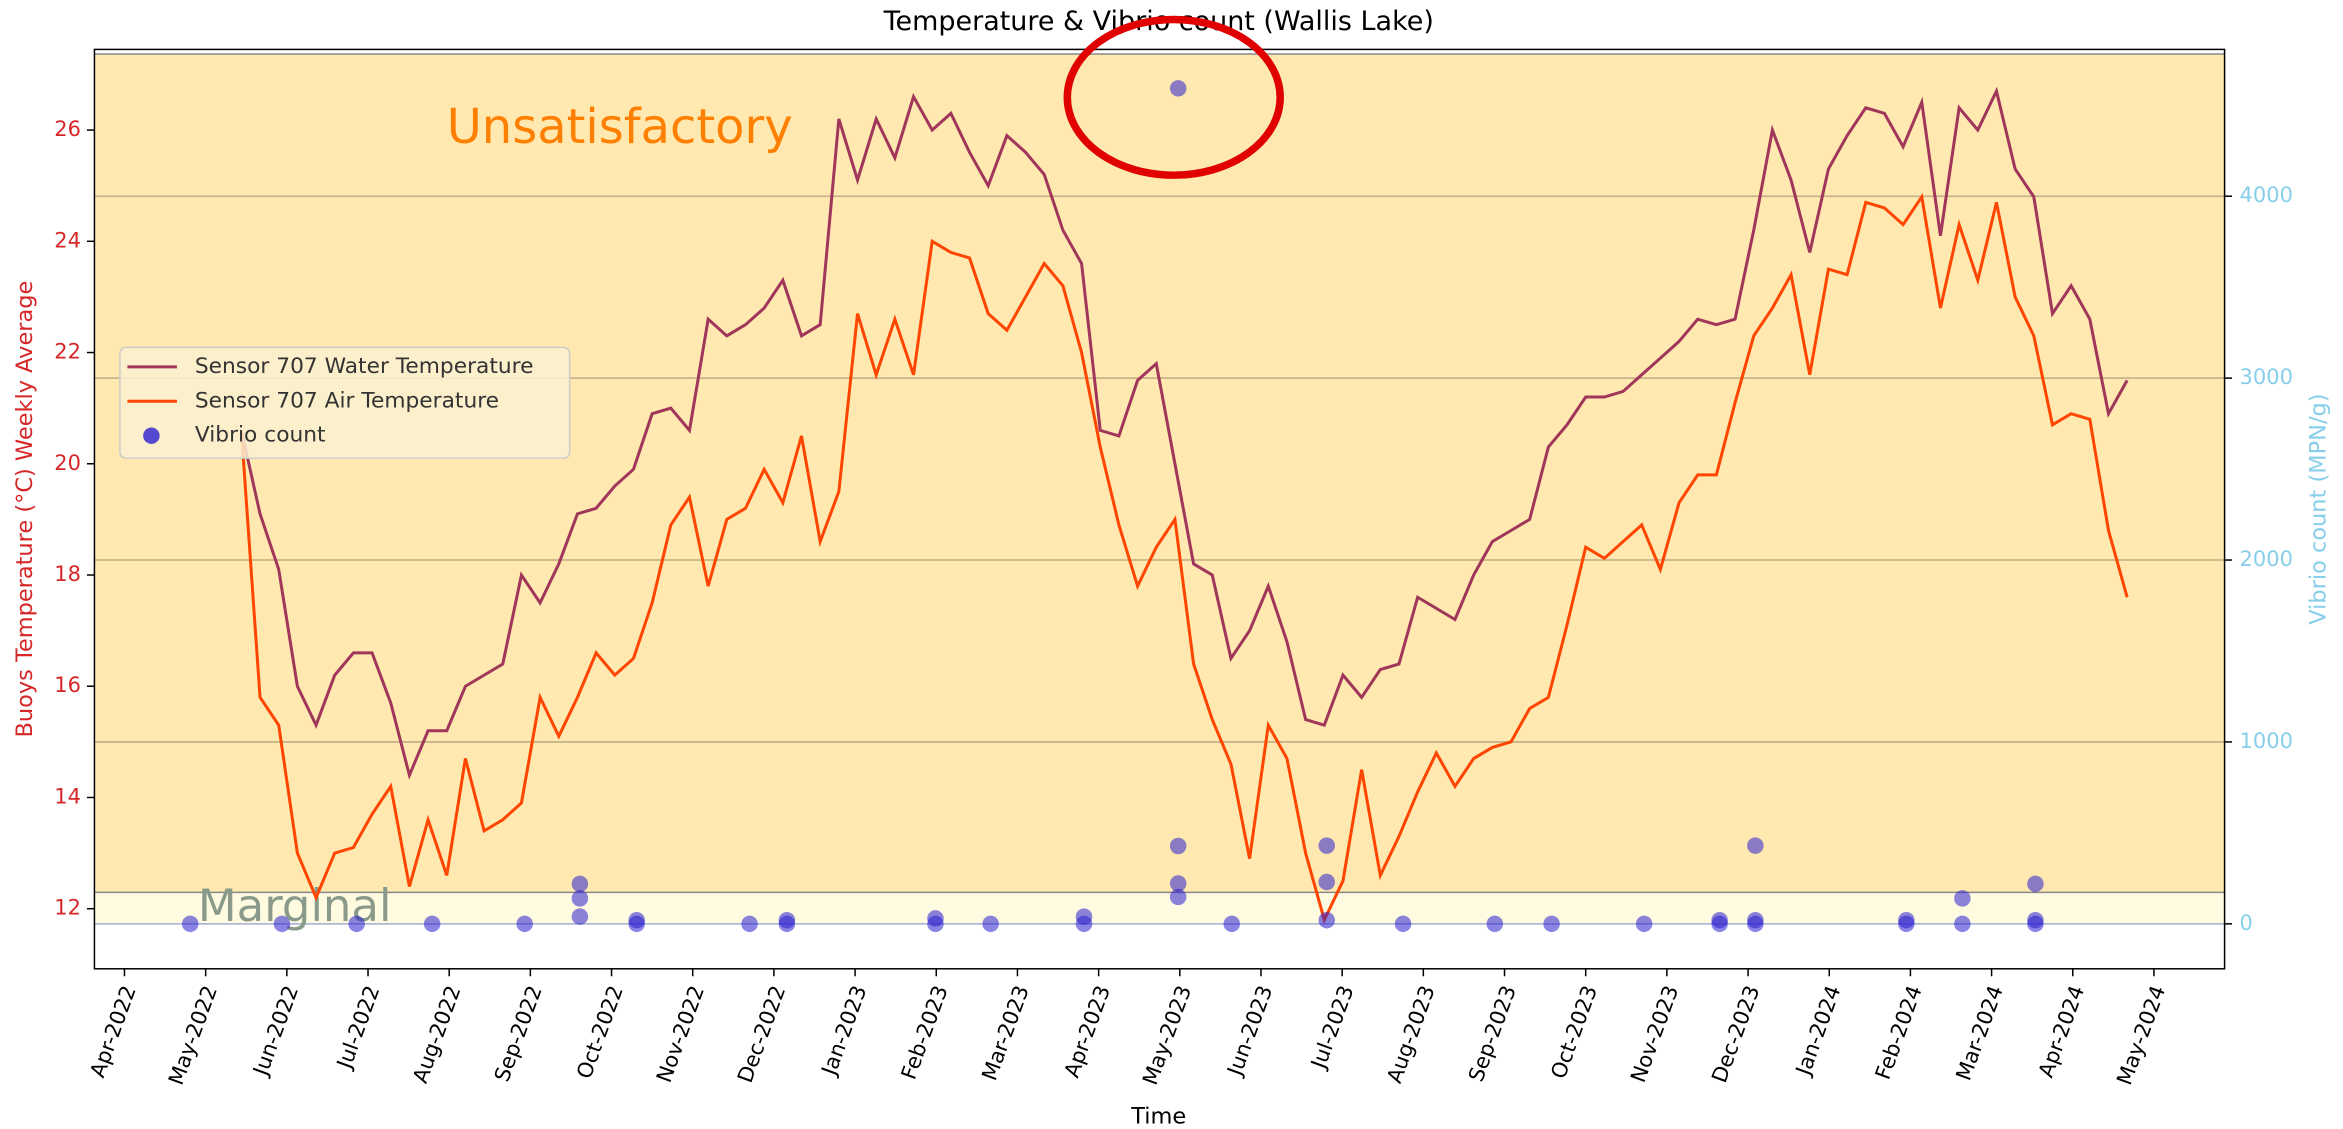 The width and height of the screenshot is (2343, 1129). I want to click on y-tick-label: 16, so click(67, 685).